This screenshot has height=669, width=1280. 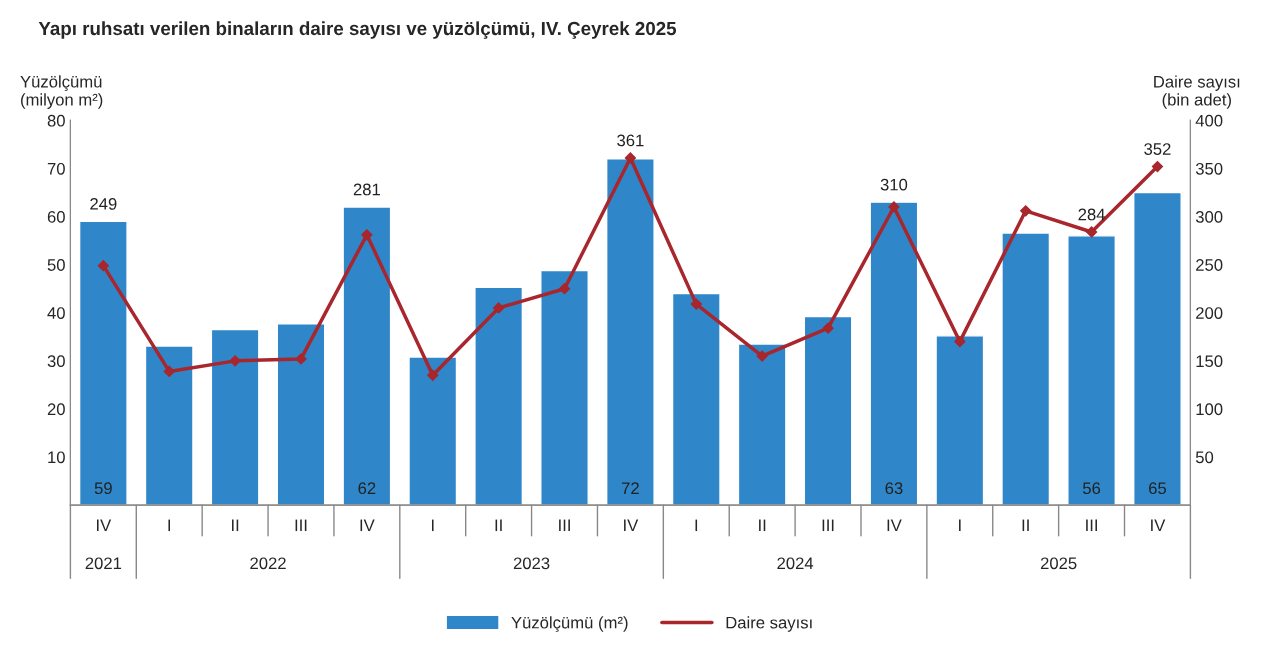 I want to click on data-label: 65, so click(x=1158, y=488).